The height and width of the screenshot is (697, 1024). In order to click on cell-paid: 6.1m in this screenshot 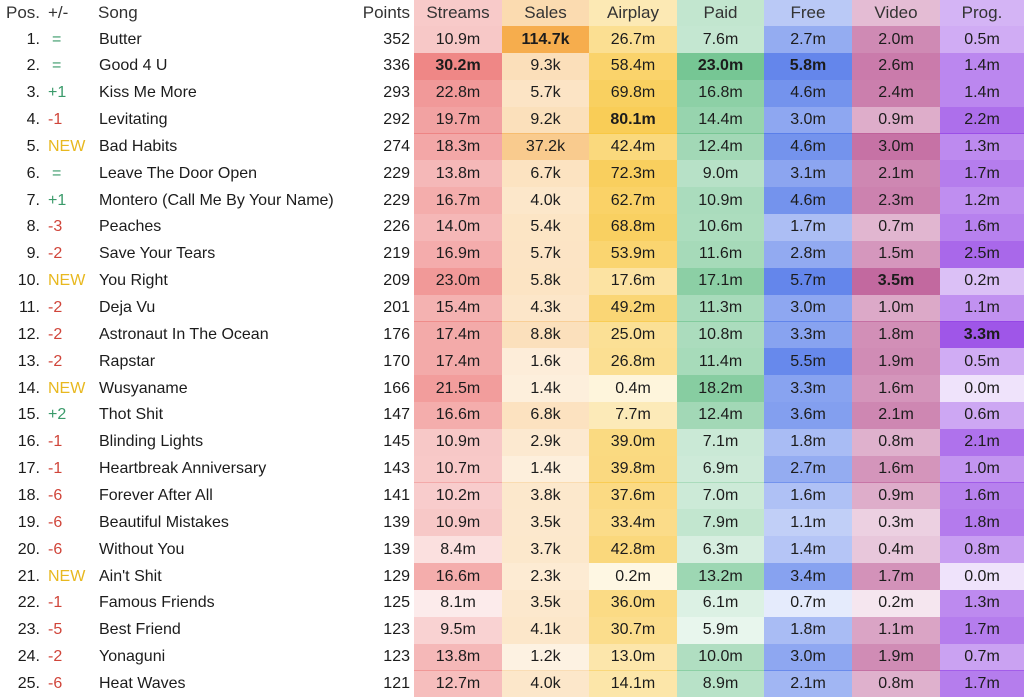, I will do `click(720, 603)`.